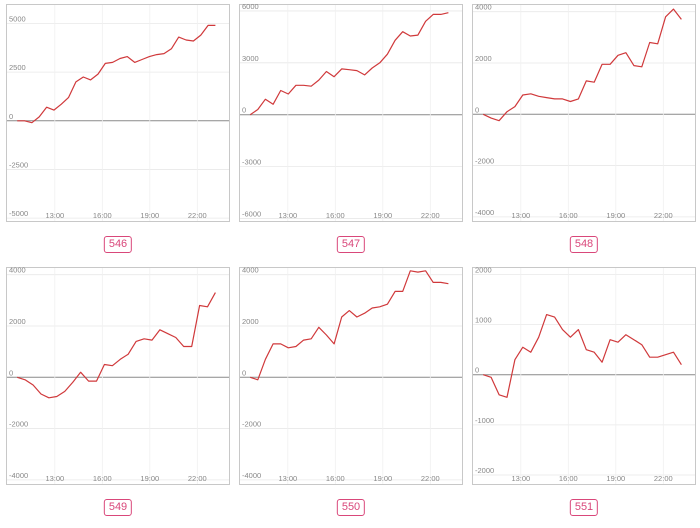 Image resolution: width=700 pixels, height=528 pixels. I want to click on y-tick-label: -3000, so click(251, 162).